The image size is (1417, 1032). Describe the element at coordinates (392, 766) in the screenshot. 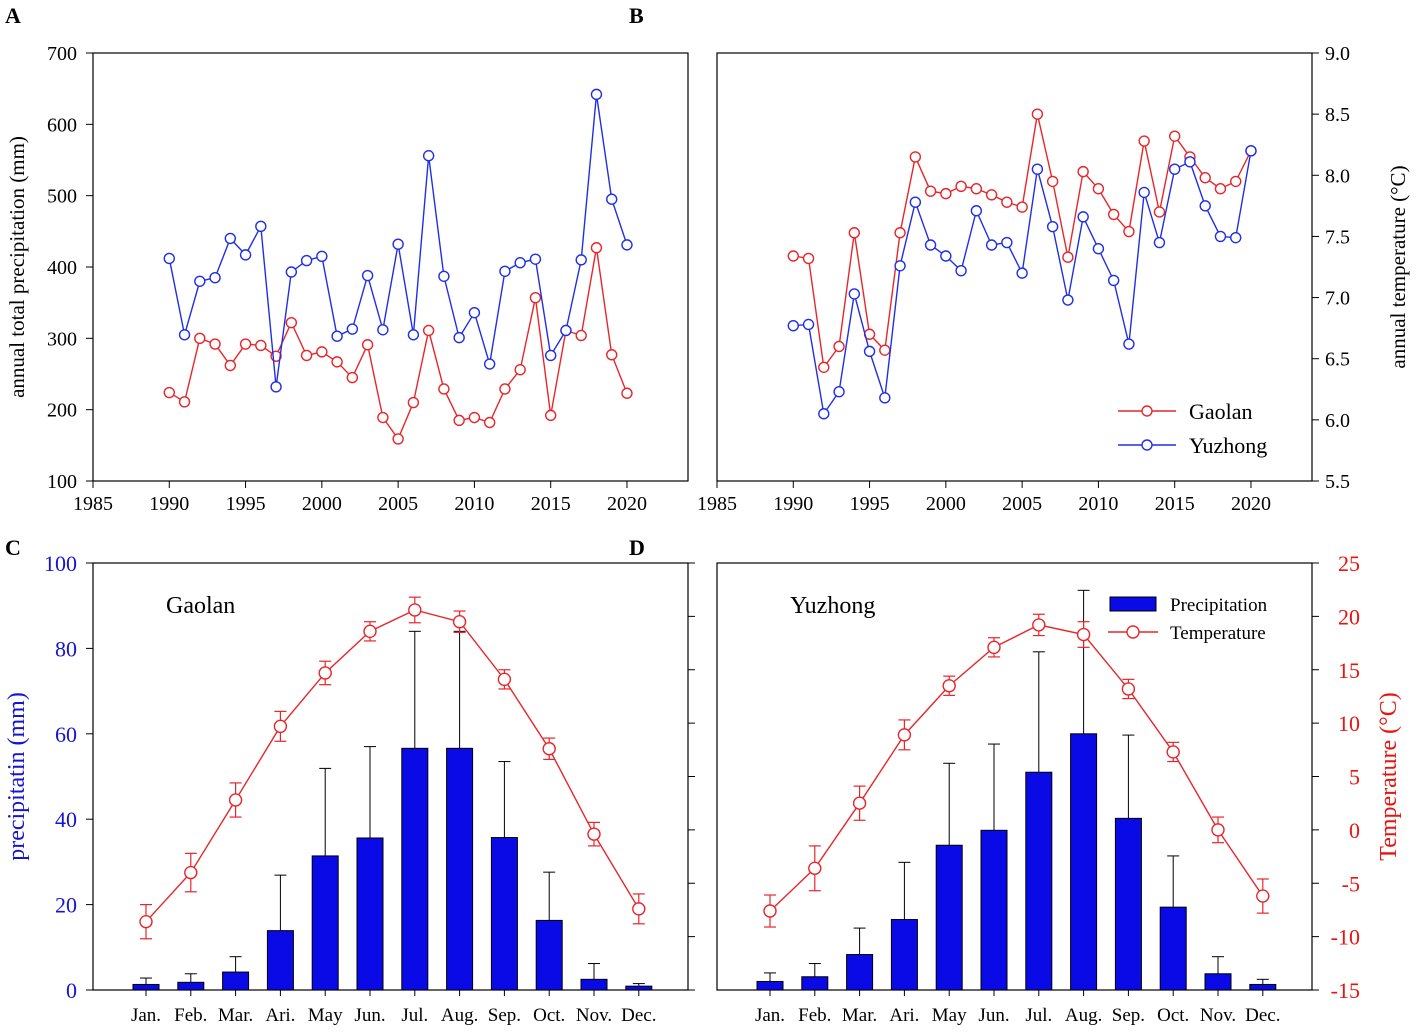

I see `temperature-line` at that location.